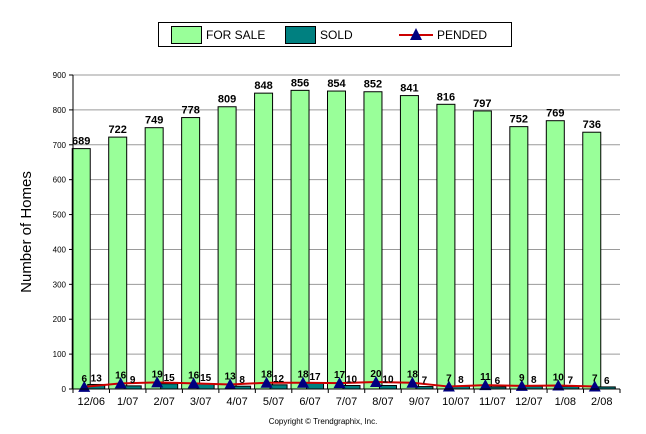 The width and height of the screenshot is (646, 434). I want to click on data-label-for-sale: 856, so click(300, 83).